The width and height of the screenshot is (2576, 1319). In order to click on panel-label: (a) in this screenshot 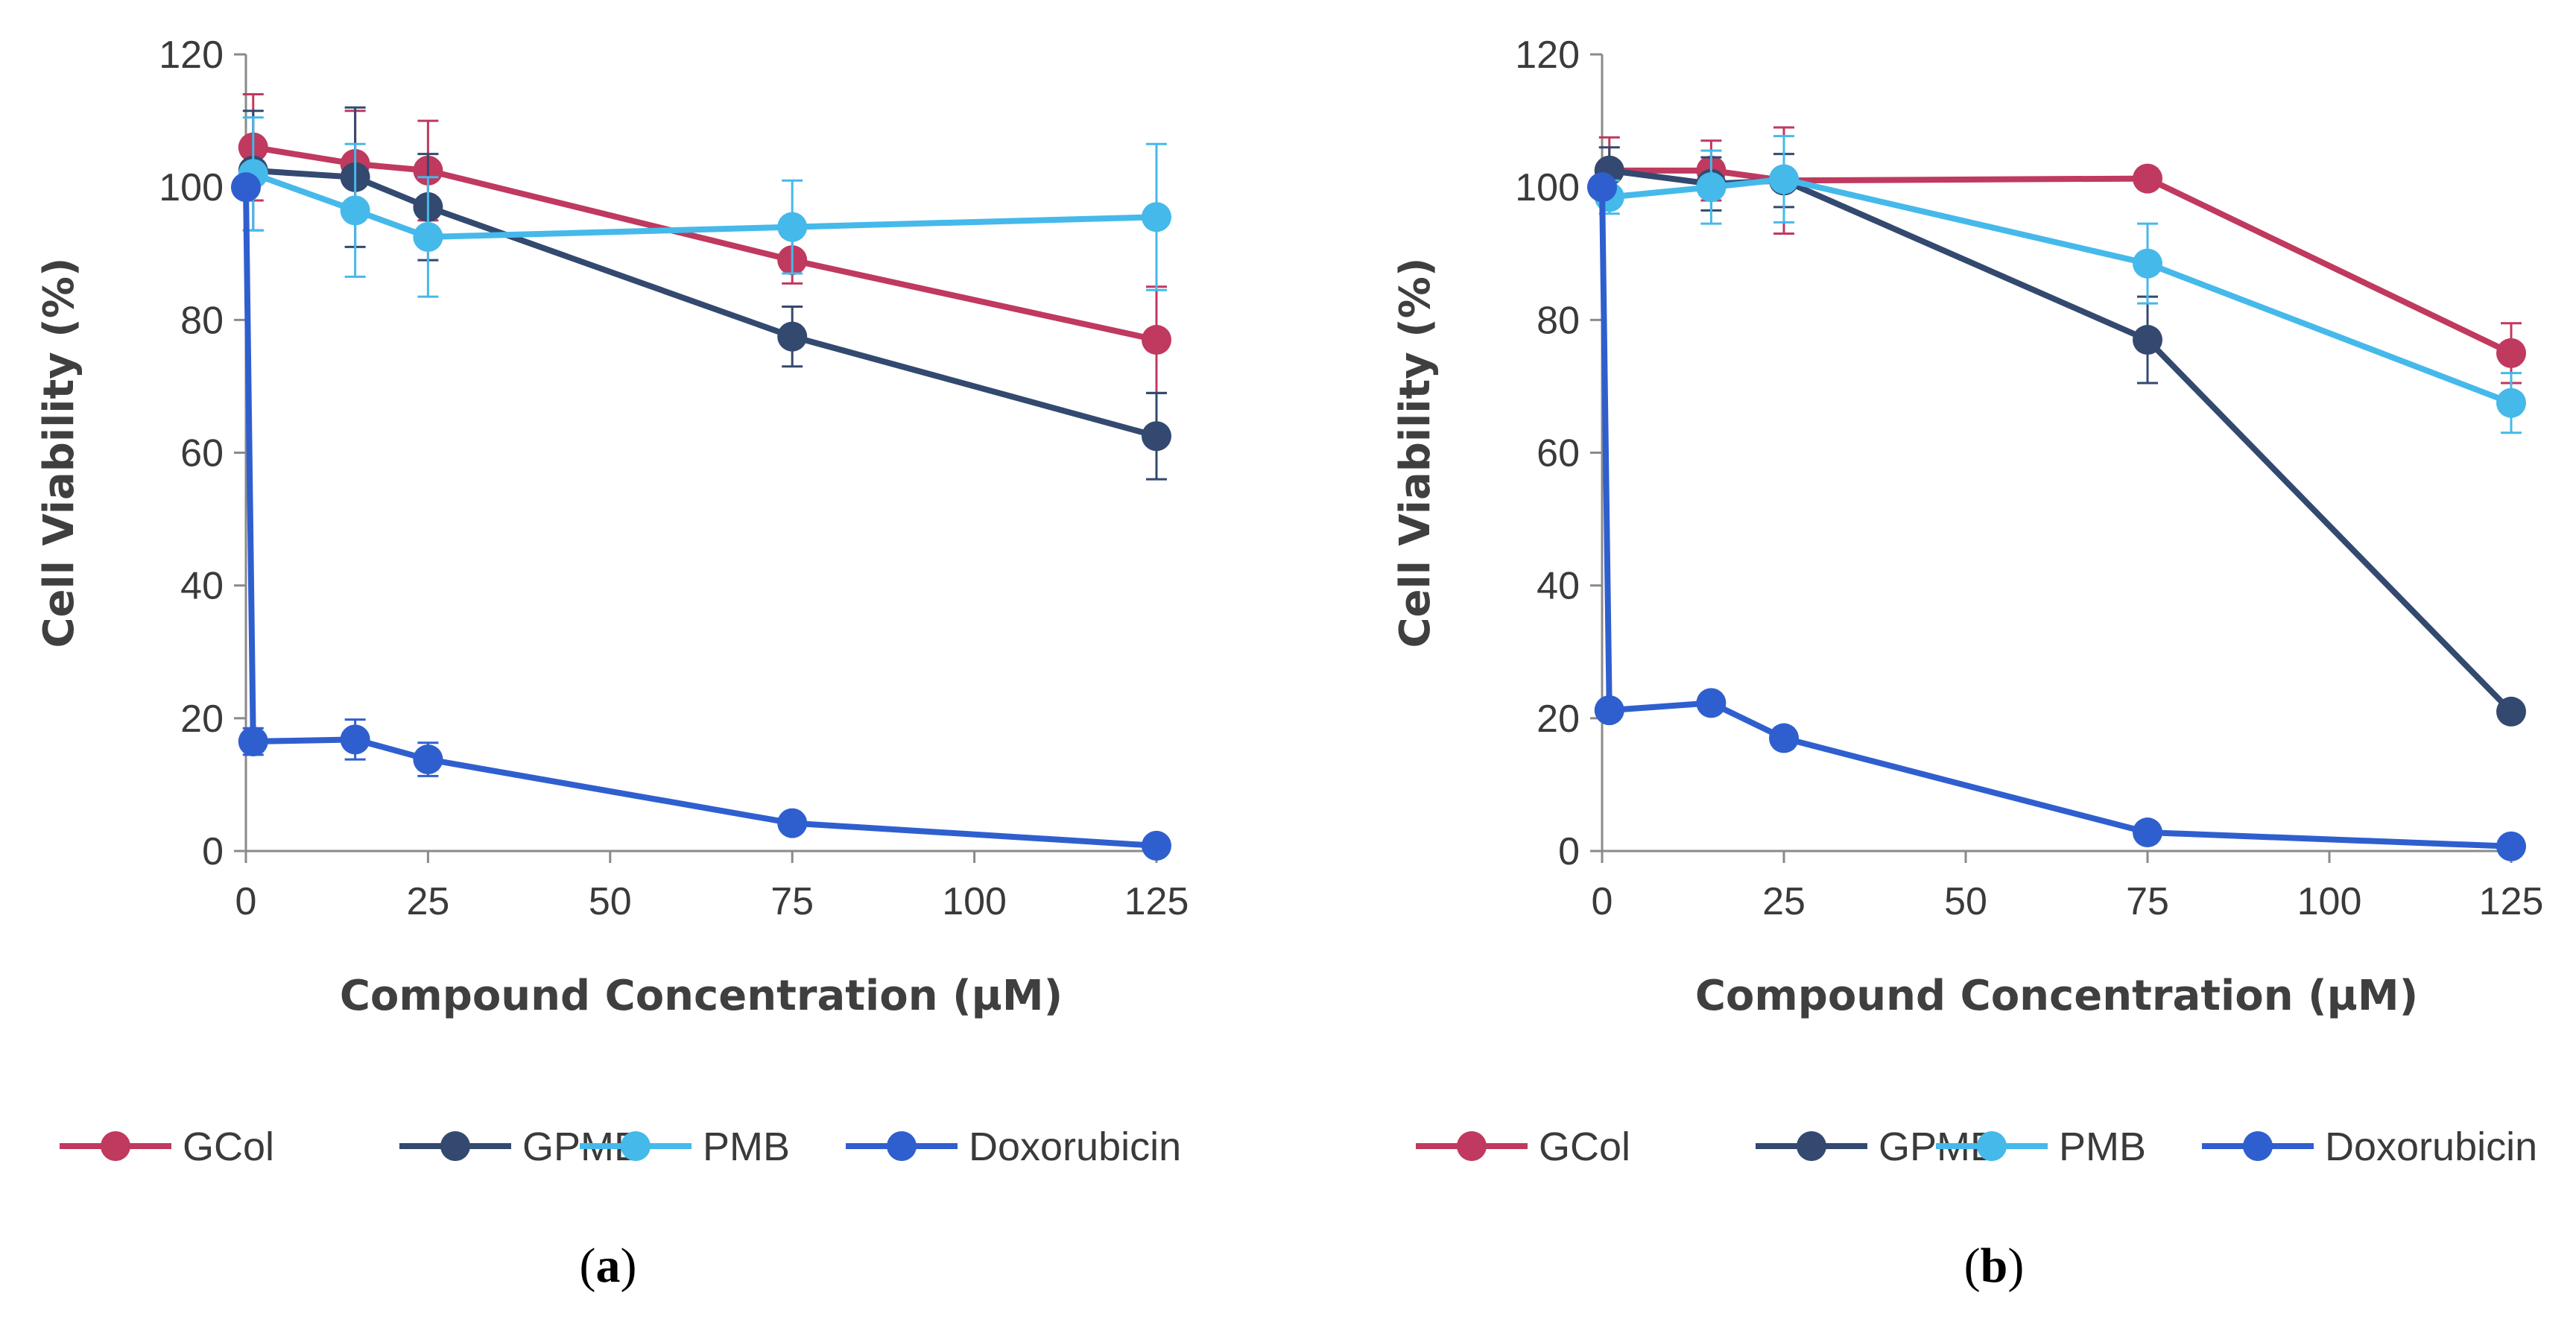, I will do `click(608, 1266)`.